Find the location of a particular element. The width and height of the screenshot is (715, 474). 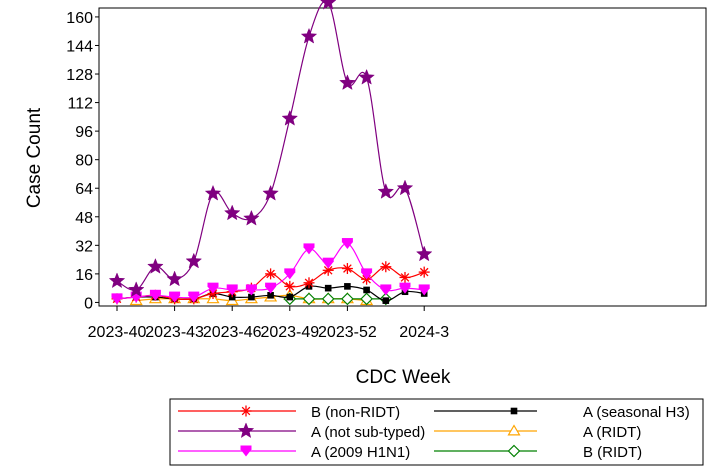

y-tick-label: 32 is located at coordinates (84, 246).